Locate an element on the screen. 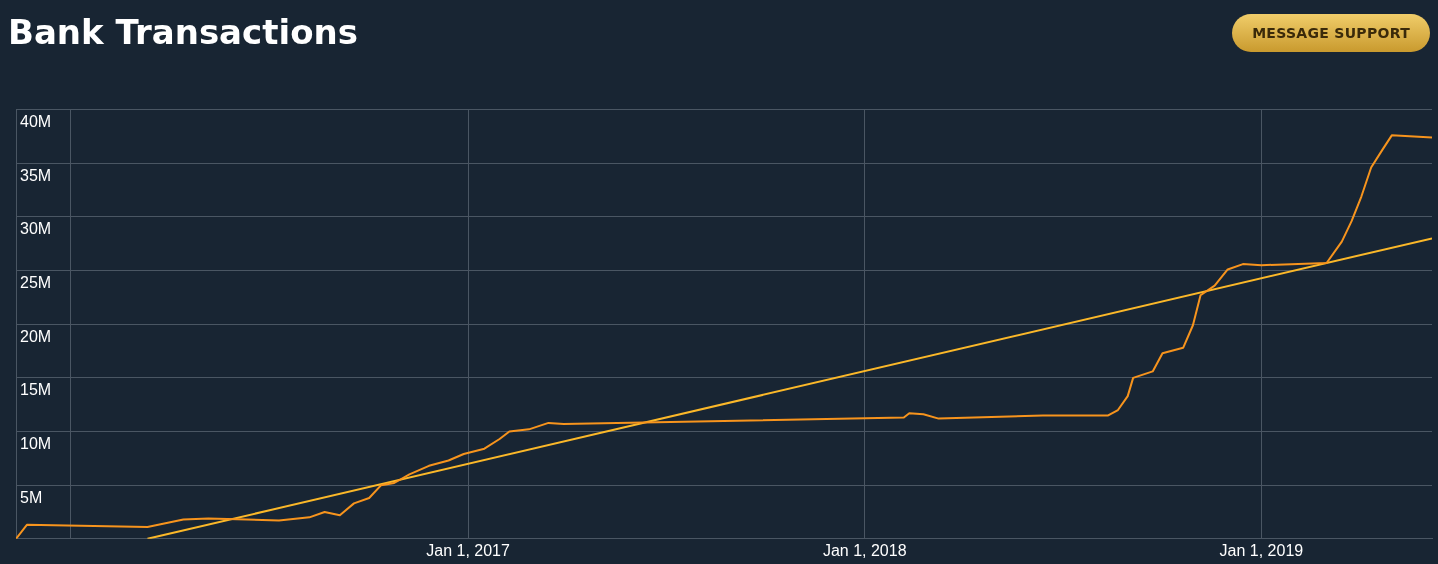  y-tick-label: 30M is located at coordinates (36, 229).